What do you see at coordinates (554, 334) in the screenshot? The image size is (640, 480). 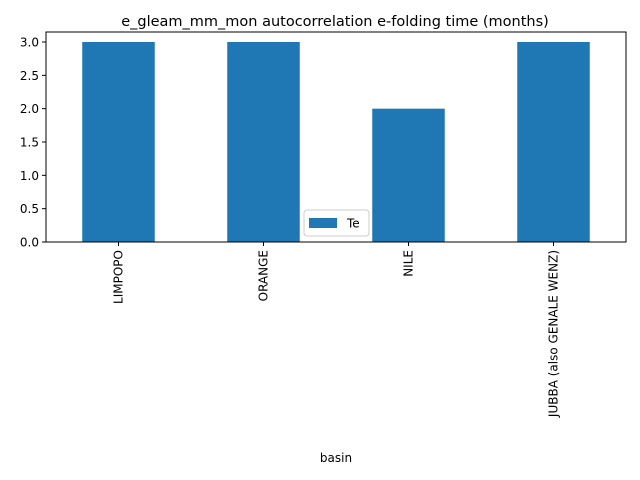 I see `x-tick-label: JUBBA (also GENALE WENZ)` at bounding box center [554, 334].